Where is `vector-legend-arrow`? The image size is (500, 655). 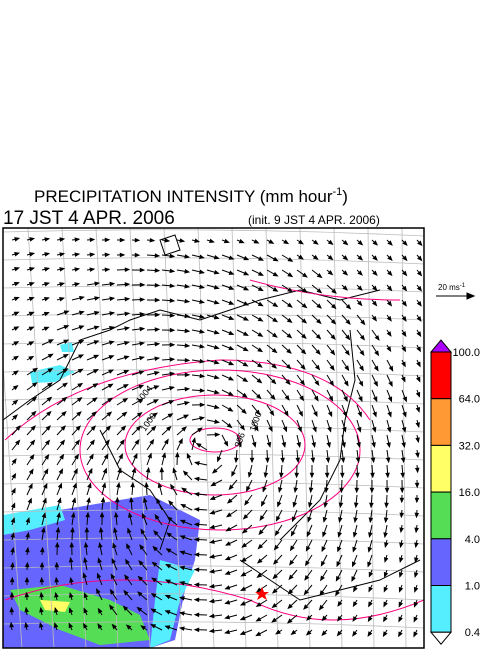
vector-legend-arrow is located at coordinates (455, 296).